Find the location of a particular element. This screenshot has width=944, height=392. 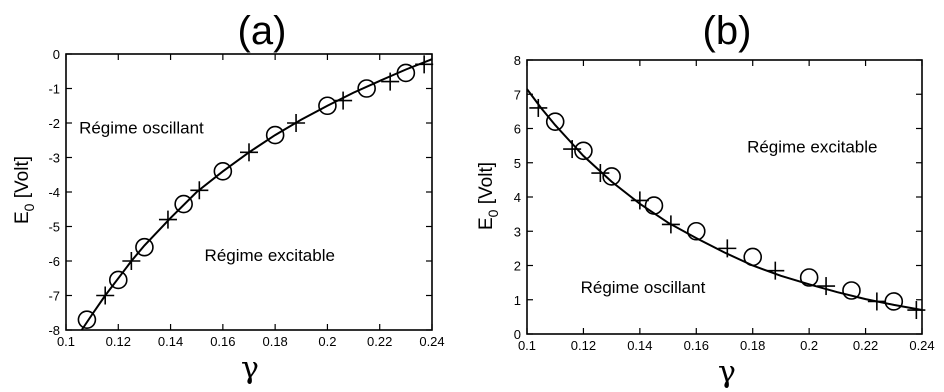

y-tick-label: -1 is located at coordinates (54, 89).